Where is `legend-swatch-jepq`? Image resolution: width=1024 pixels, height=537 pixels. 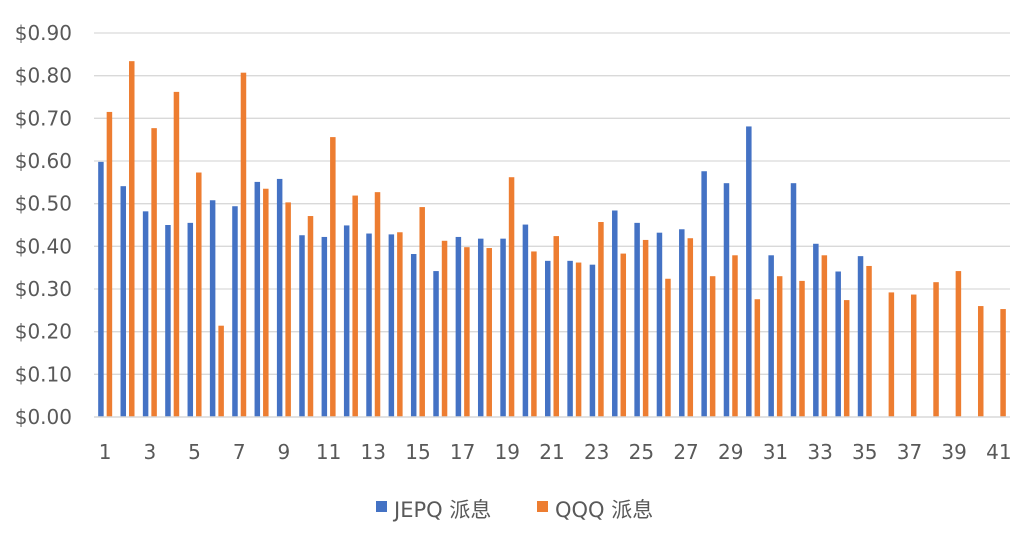
legend-swatch-jepq is located at coordinates (381, 506).